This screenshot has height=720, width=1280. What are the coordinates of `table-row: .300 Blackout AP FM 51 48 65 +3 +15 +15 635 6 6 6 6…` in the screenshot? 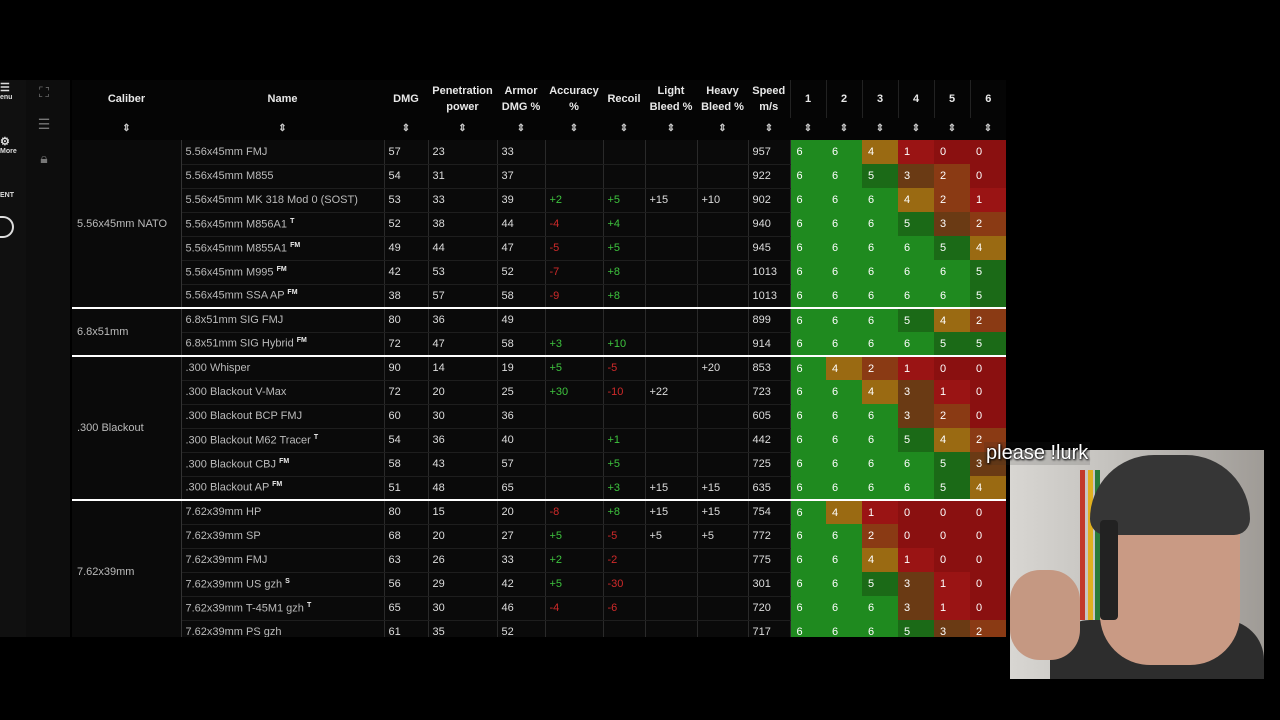 It's located at (539, 488).